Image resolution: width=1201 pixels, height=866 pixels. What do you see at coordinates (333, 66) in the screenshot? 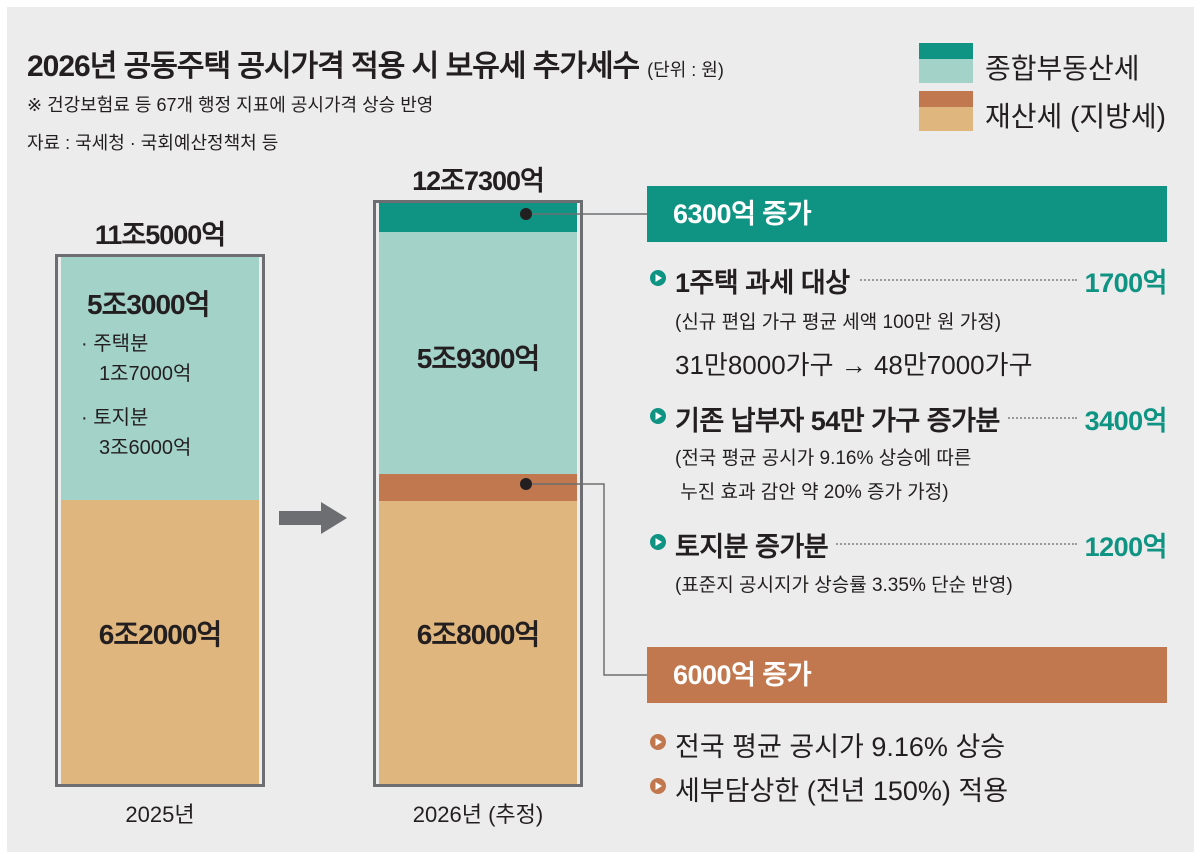
I see `title-text: 2026년 공동주택 공시가격 적용 시 보유세 추가세수` at bounding box center [333, 66].